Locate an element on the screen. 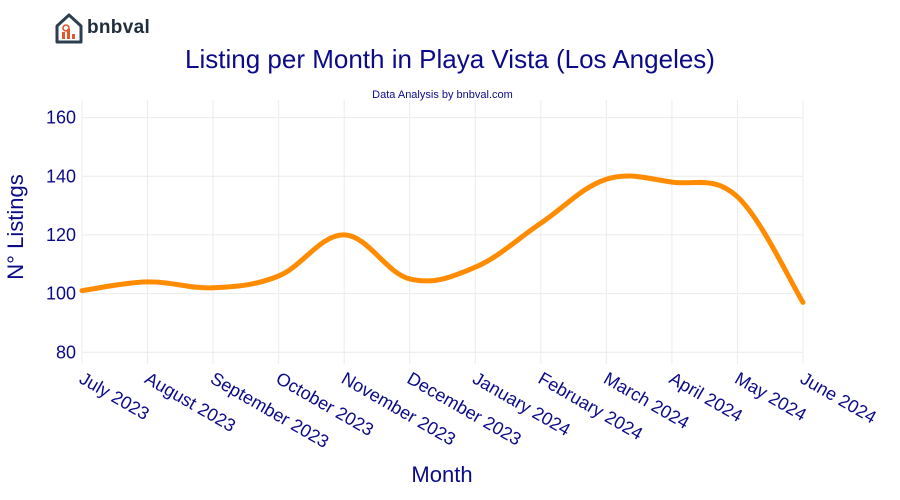 The width and height of the screenshot is (900, 500). y-tick-label: 120 is located at coordinates (61, 235).